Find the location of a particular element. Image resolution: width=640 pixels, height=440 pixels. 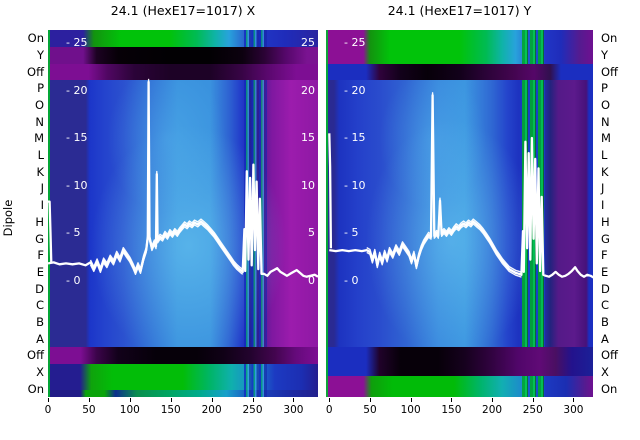

row-labels-right-column: On Y Off P O N M L K J I H G F E D C B A Off X On is located at coordinates (620, 220).